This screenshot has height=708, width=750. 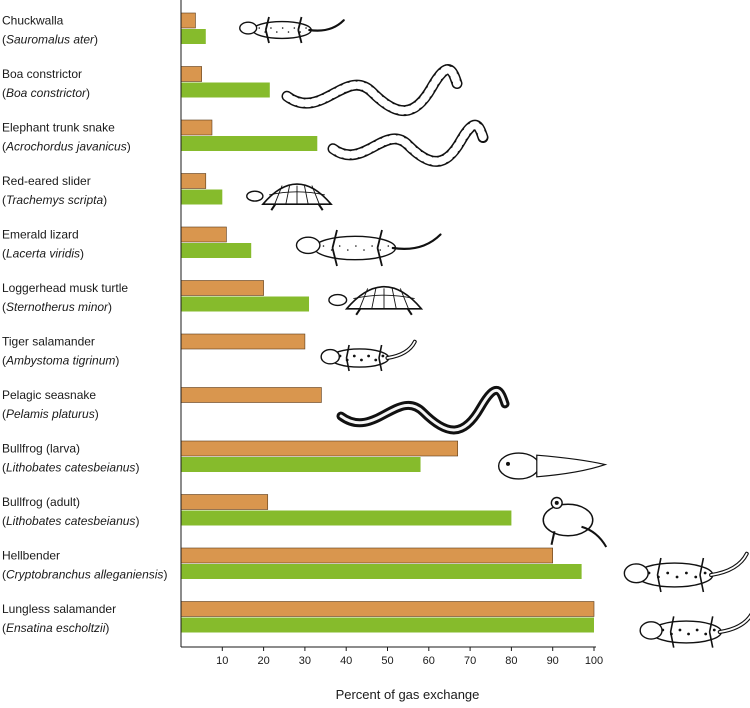 I want to click on category-scientific-name: (Trachemys scripta), so click(x=54, y=200).